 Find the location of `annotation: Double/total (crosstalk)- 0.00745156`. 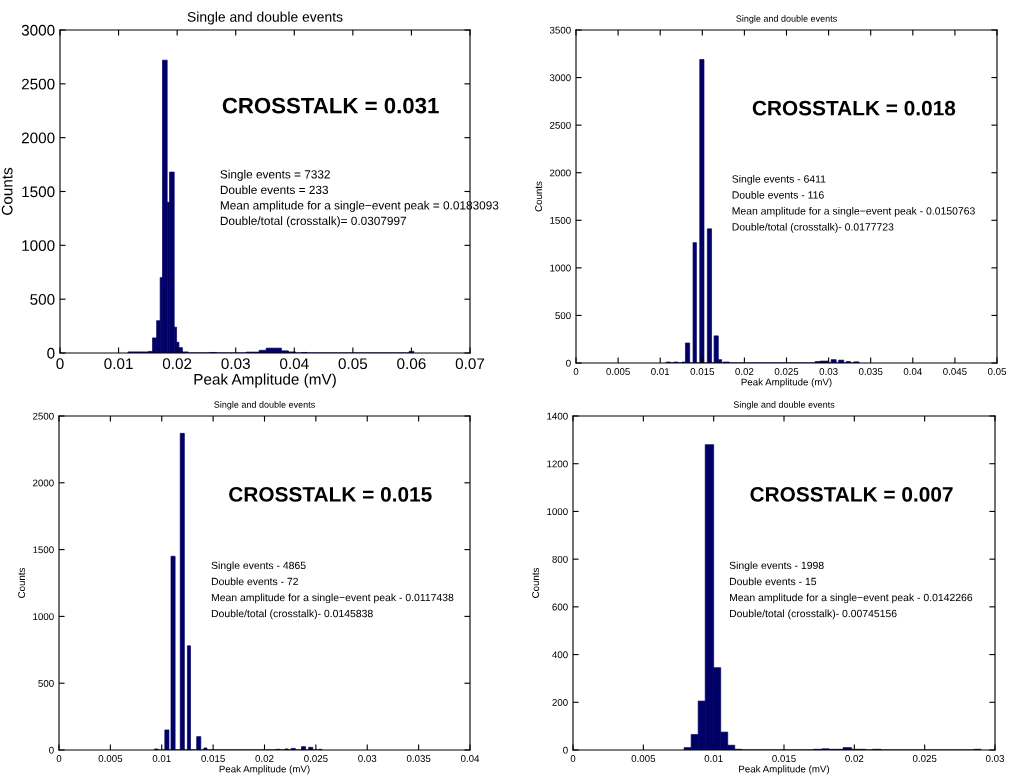

annotation: Double/total (crosstalk)- 0.00745156 is located at coordinates (813, 614).